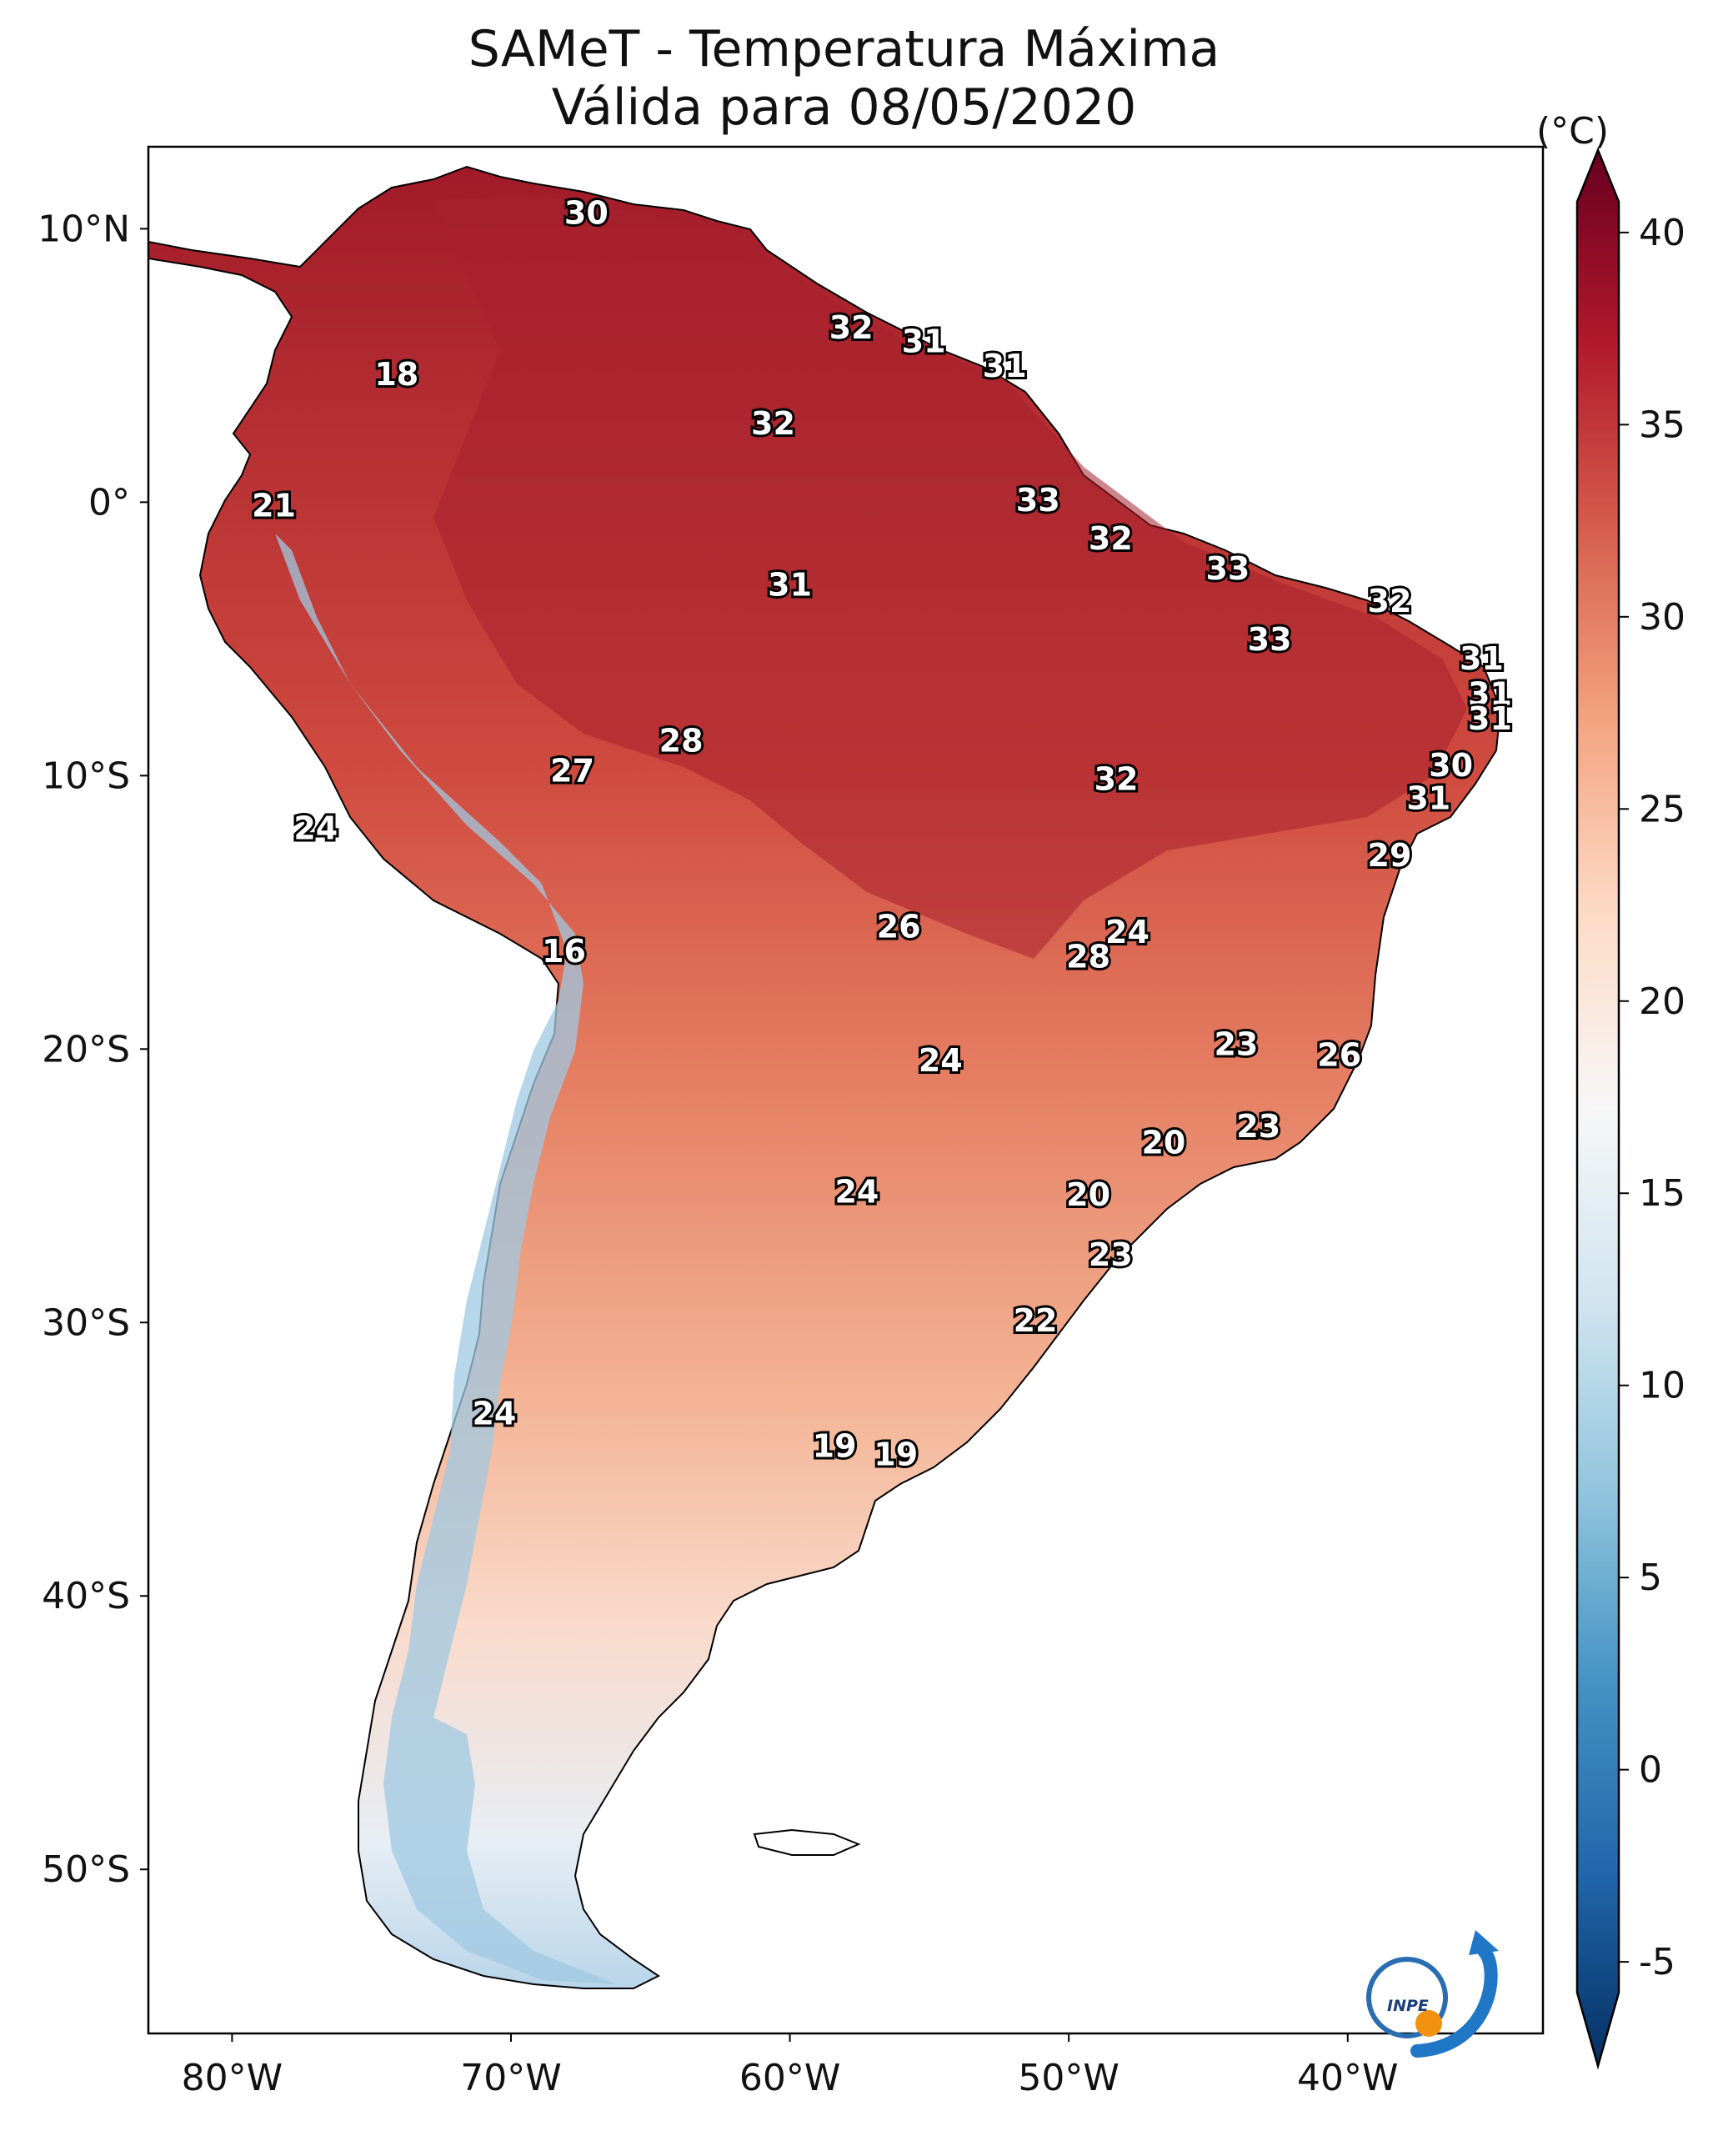 The image size is (1723, 2156). Describe the element at coordinates (511, 2078) in the screenshot. I see `x-tick-label: 70°W` at that location.